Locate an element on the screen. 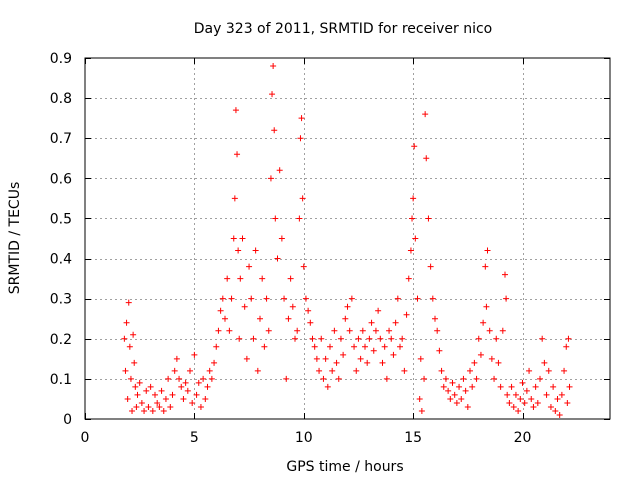 This screenshot has width=640, height=480. y-tick-label: 0.2 is located at coordinates (61, 340).